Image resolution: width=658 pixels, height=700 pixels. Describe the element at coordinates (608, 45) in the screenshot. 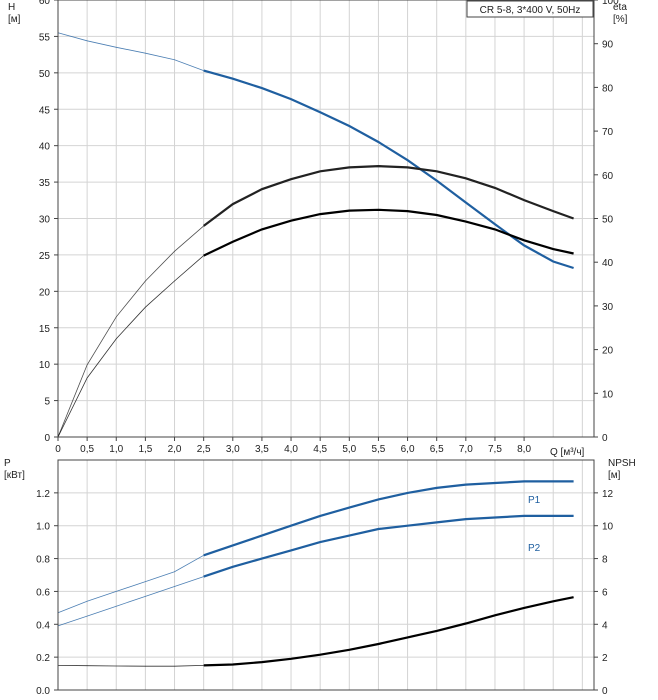

I see `right-axis-tick-label: 90` at that location.